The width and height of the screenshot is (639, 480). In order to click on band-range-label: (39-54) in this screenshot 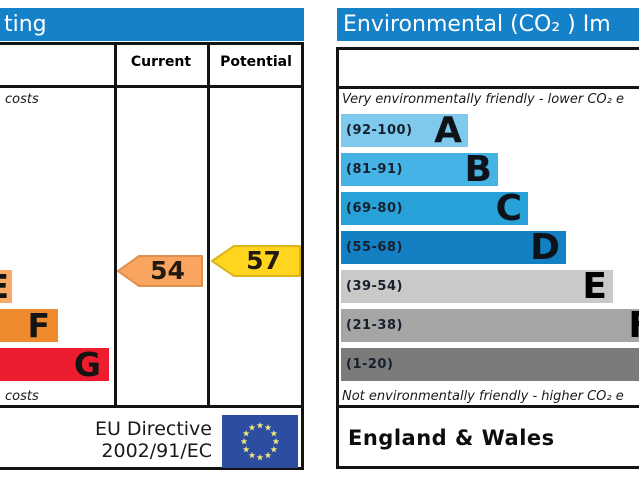, I will do `click(374, 286)`.